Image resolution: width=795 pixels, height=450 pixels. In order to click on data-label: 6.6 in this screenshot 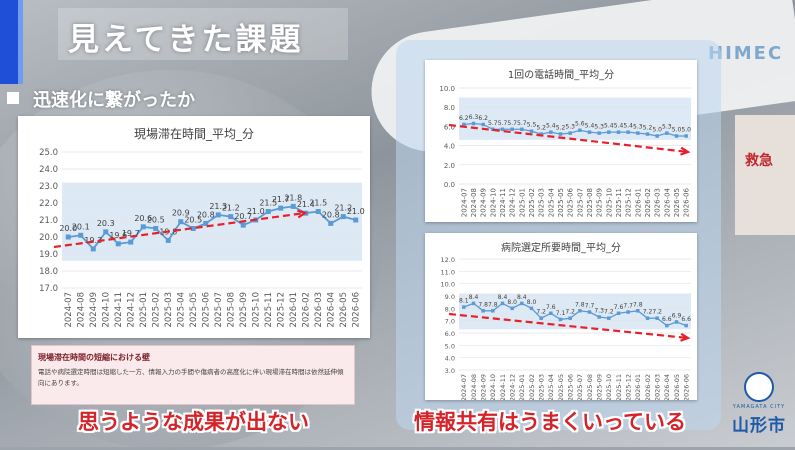, I will do `click(667, 319)`.